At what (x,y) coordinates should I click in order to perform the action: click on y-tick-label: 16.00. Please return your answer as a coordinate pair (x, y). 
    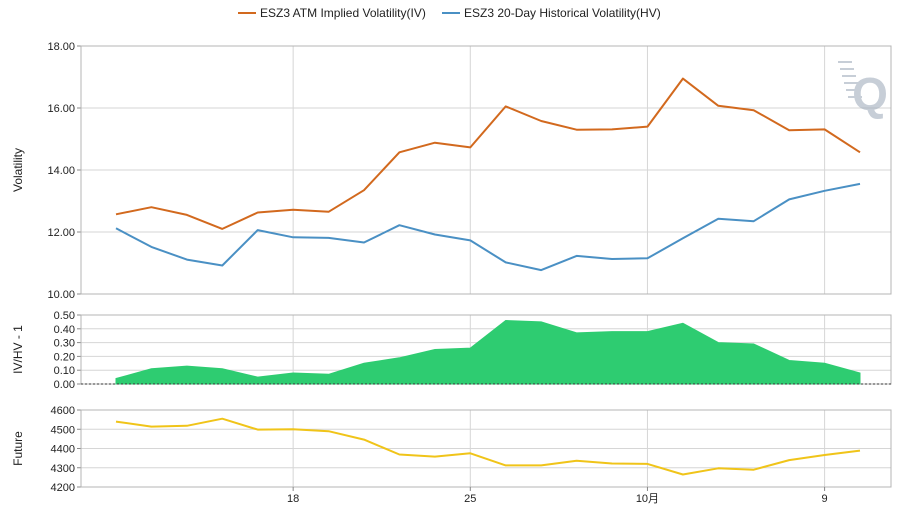
    Looking at the image, I should click on (61, 109).